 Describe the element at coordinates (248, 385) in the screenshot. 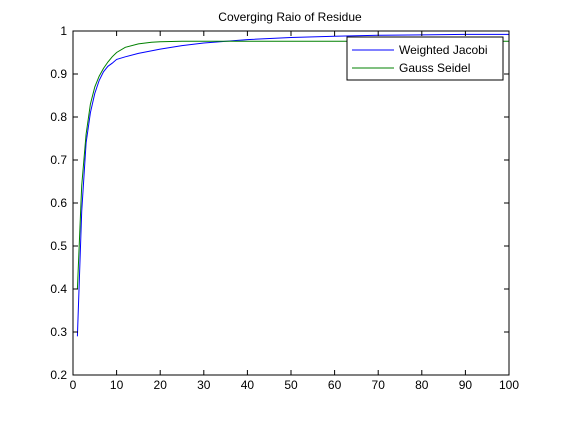

I see `x-tick-label: 40` at that location.